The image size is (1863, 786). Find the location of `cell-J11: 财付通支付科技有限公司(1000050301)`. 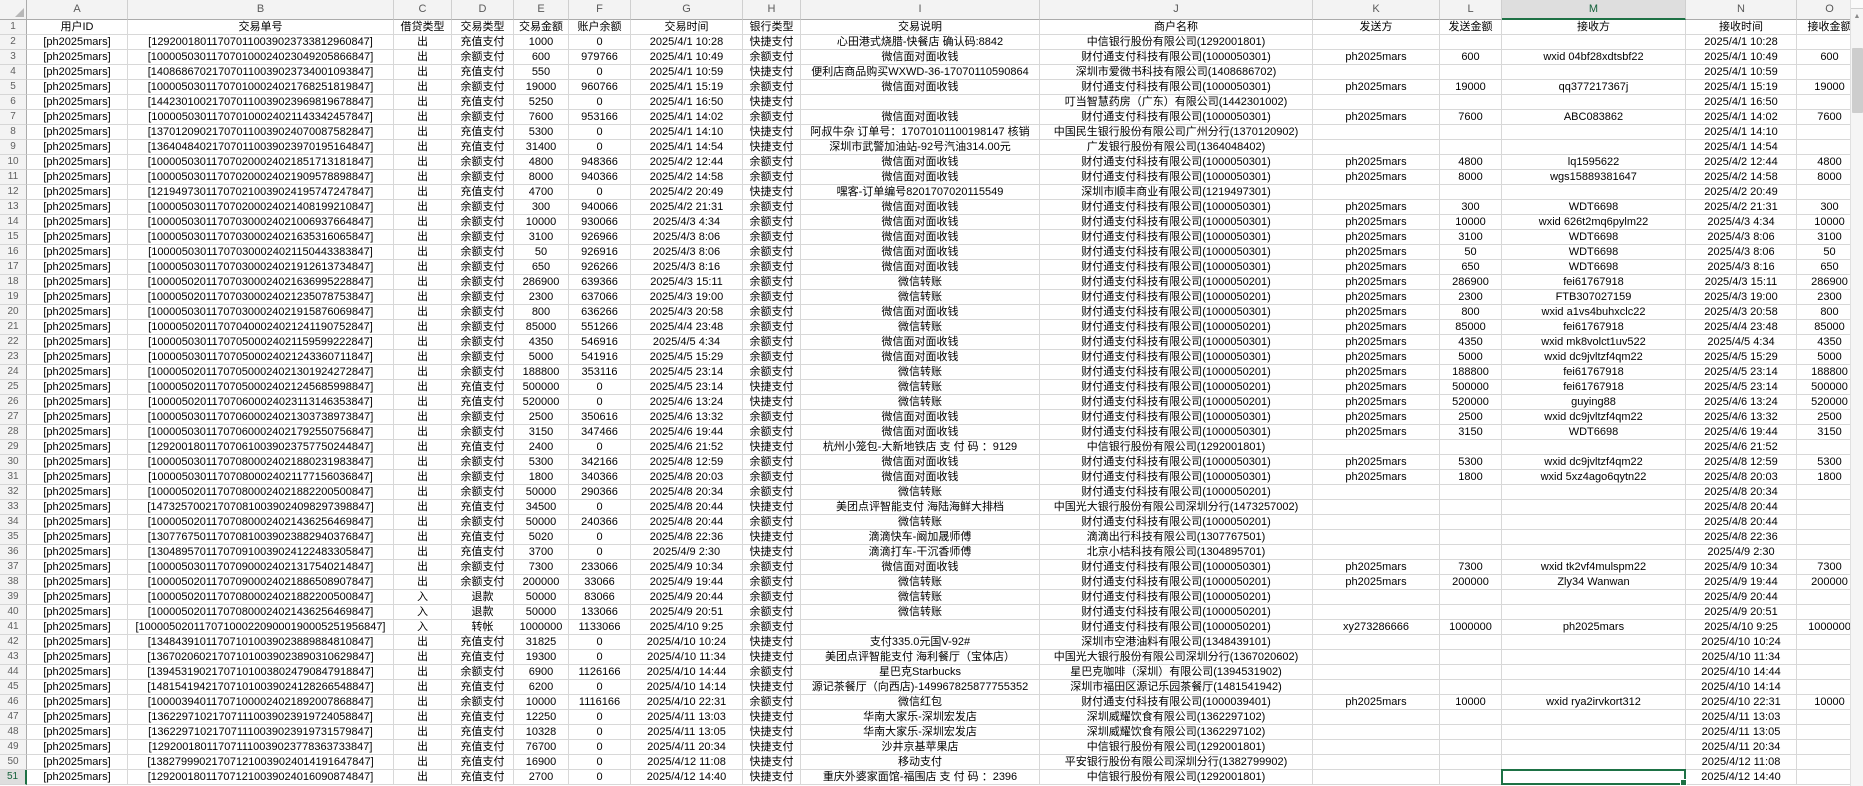

cell-J11: 财付通支付科技有限公司(1000050301) is located at coordinates (1176, 177).